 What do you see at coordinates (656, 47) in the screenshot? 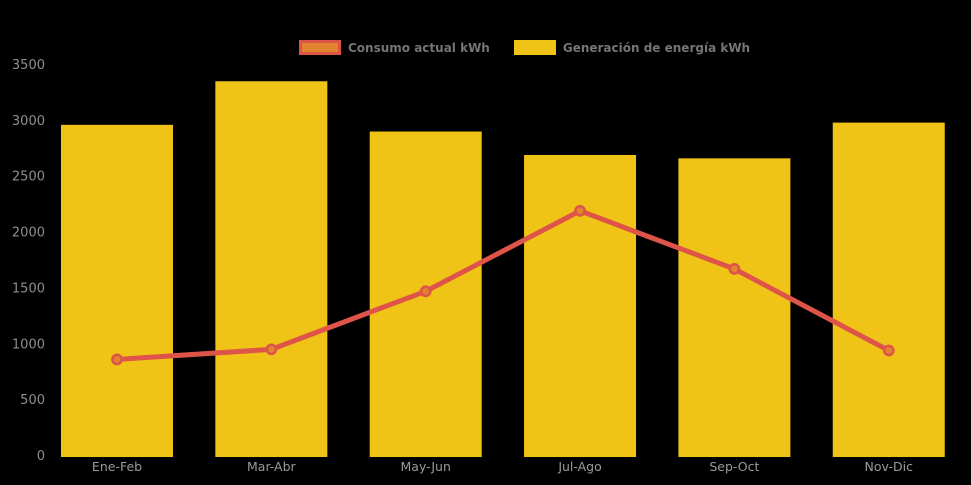
I see `legend-label-generacion-energia: Generación de energía kWh` at bounding box center [656, 47].